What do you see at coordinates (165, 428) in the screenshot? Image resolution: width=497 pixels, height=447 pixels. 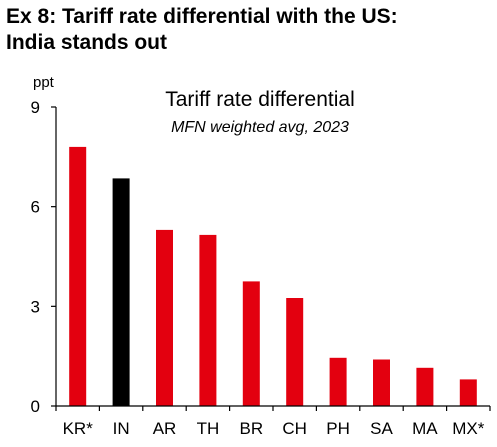 I see `x-tick-label: AR` at bounding box center [165, 428].